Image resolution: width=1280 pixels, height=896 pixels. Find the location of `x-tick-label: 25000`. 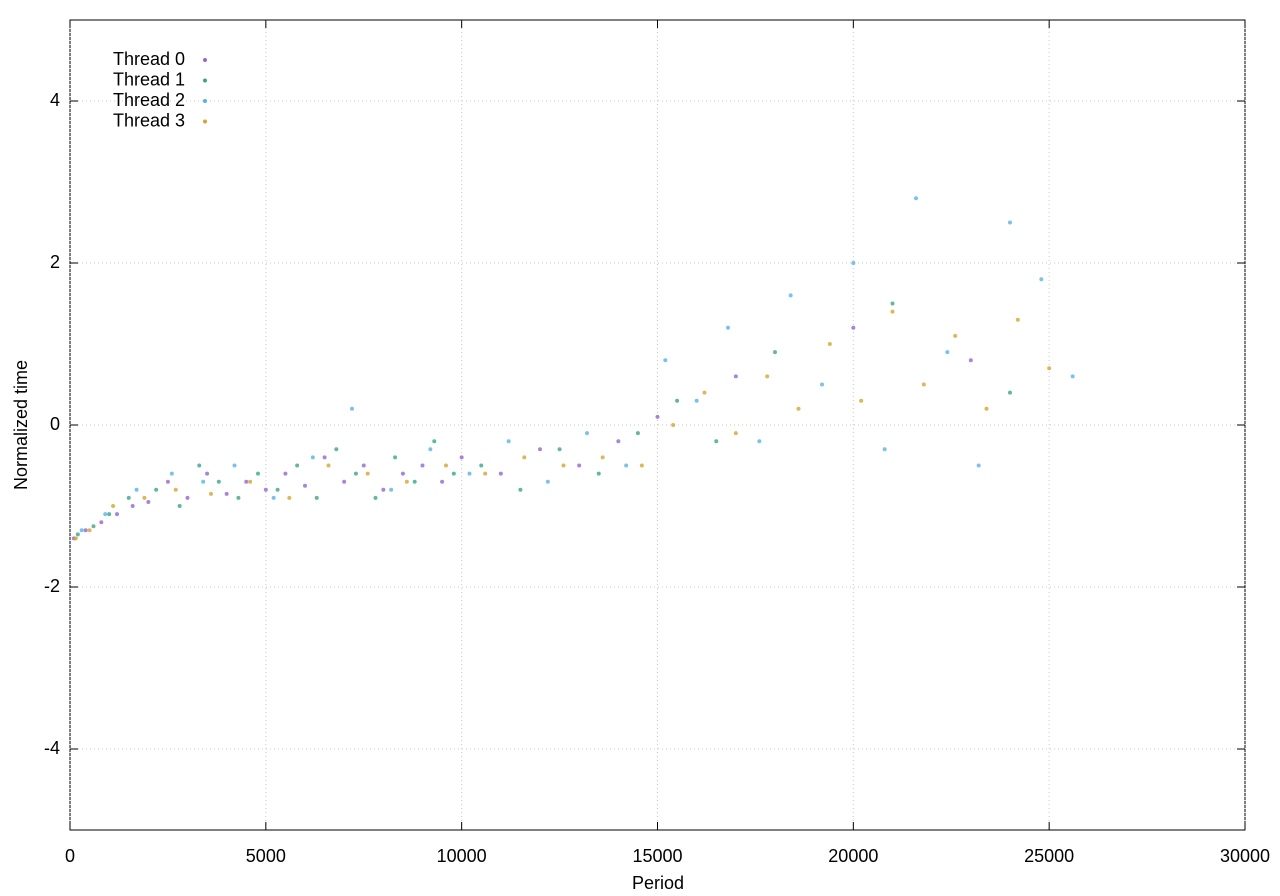

x-tick-label: 25000 is located at coordinates (1049, 856).